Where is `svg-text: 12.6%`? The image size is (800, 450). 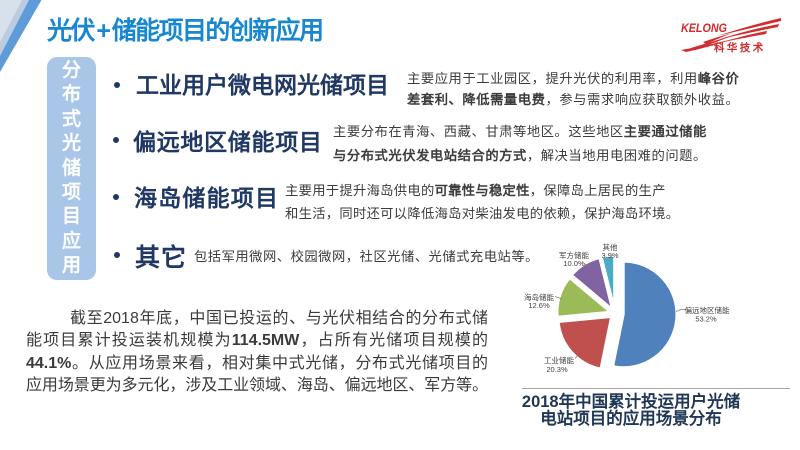 svg-text: 12.6% is located at coordinates (539, 305).